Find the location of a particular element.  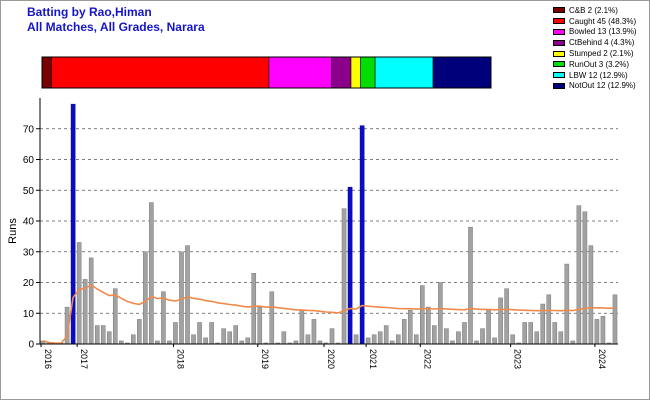

x-tick-label: 2020 is located at coordinates (331, 359).